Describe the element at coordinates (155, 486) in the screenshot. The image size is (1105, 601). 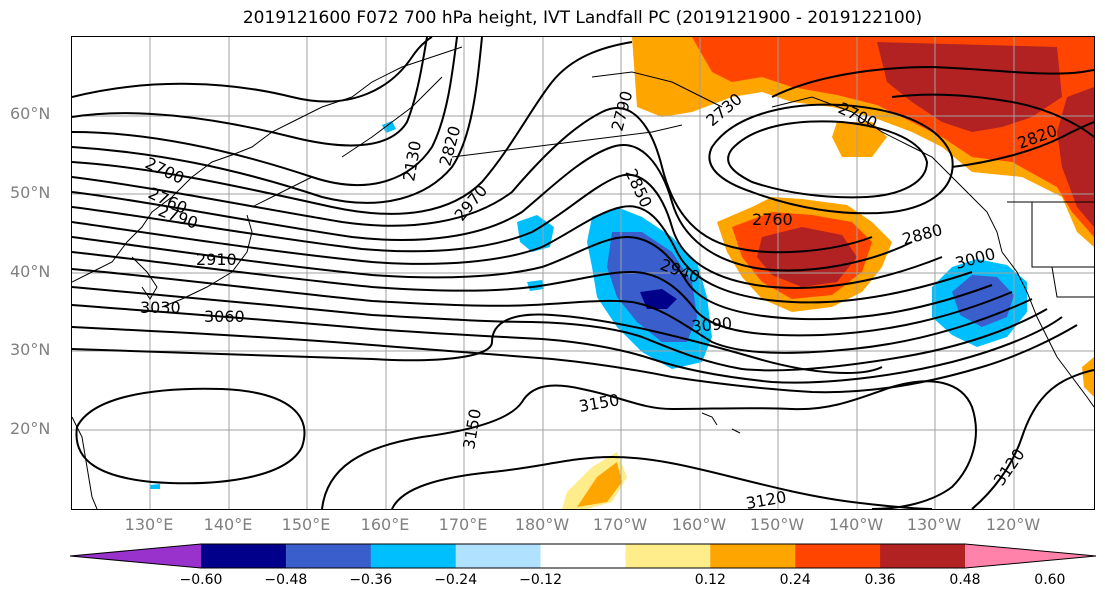
I see `negative-anomaly-tiny-sw` at that location.